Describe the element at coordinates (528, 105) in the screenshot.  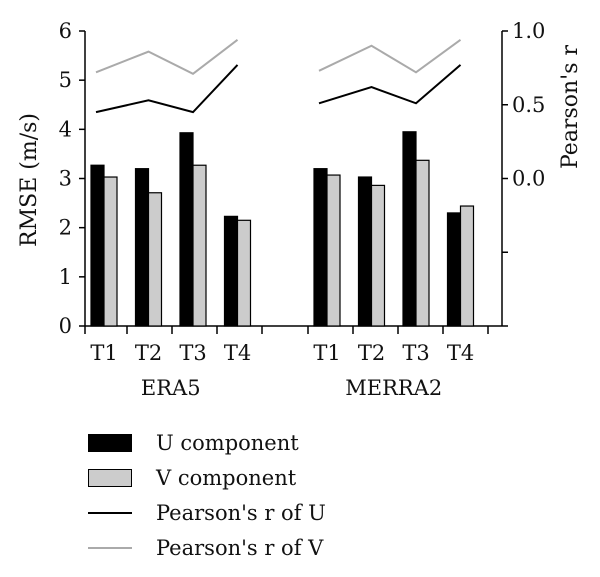
I see `y2-tick-label: 0.5` at that location.